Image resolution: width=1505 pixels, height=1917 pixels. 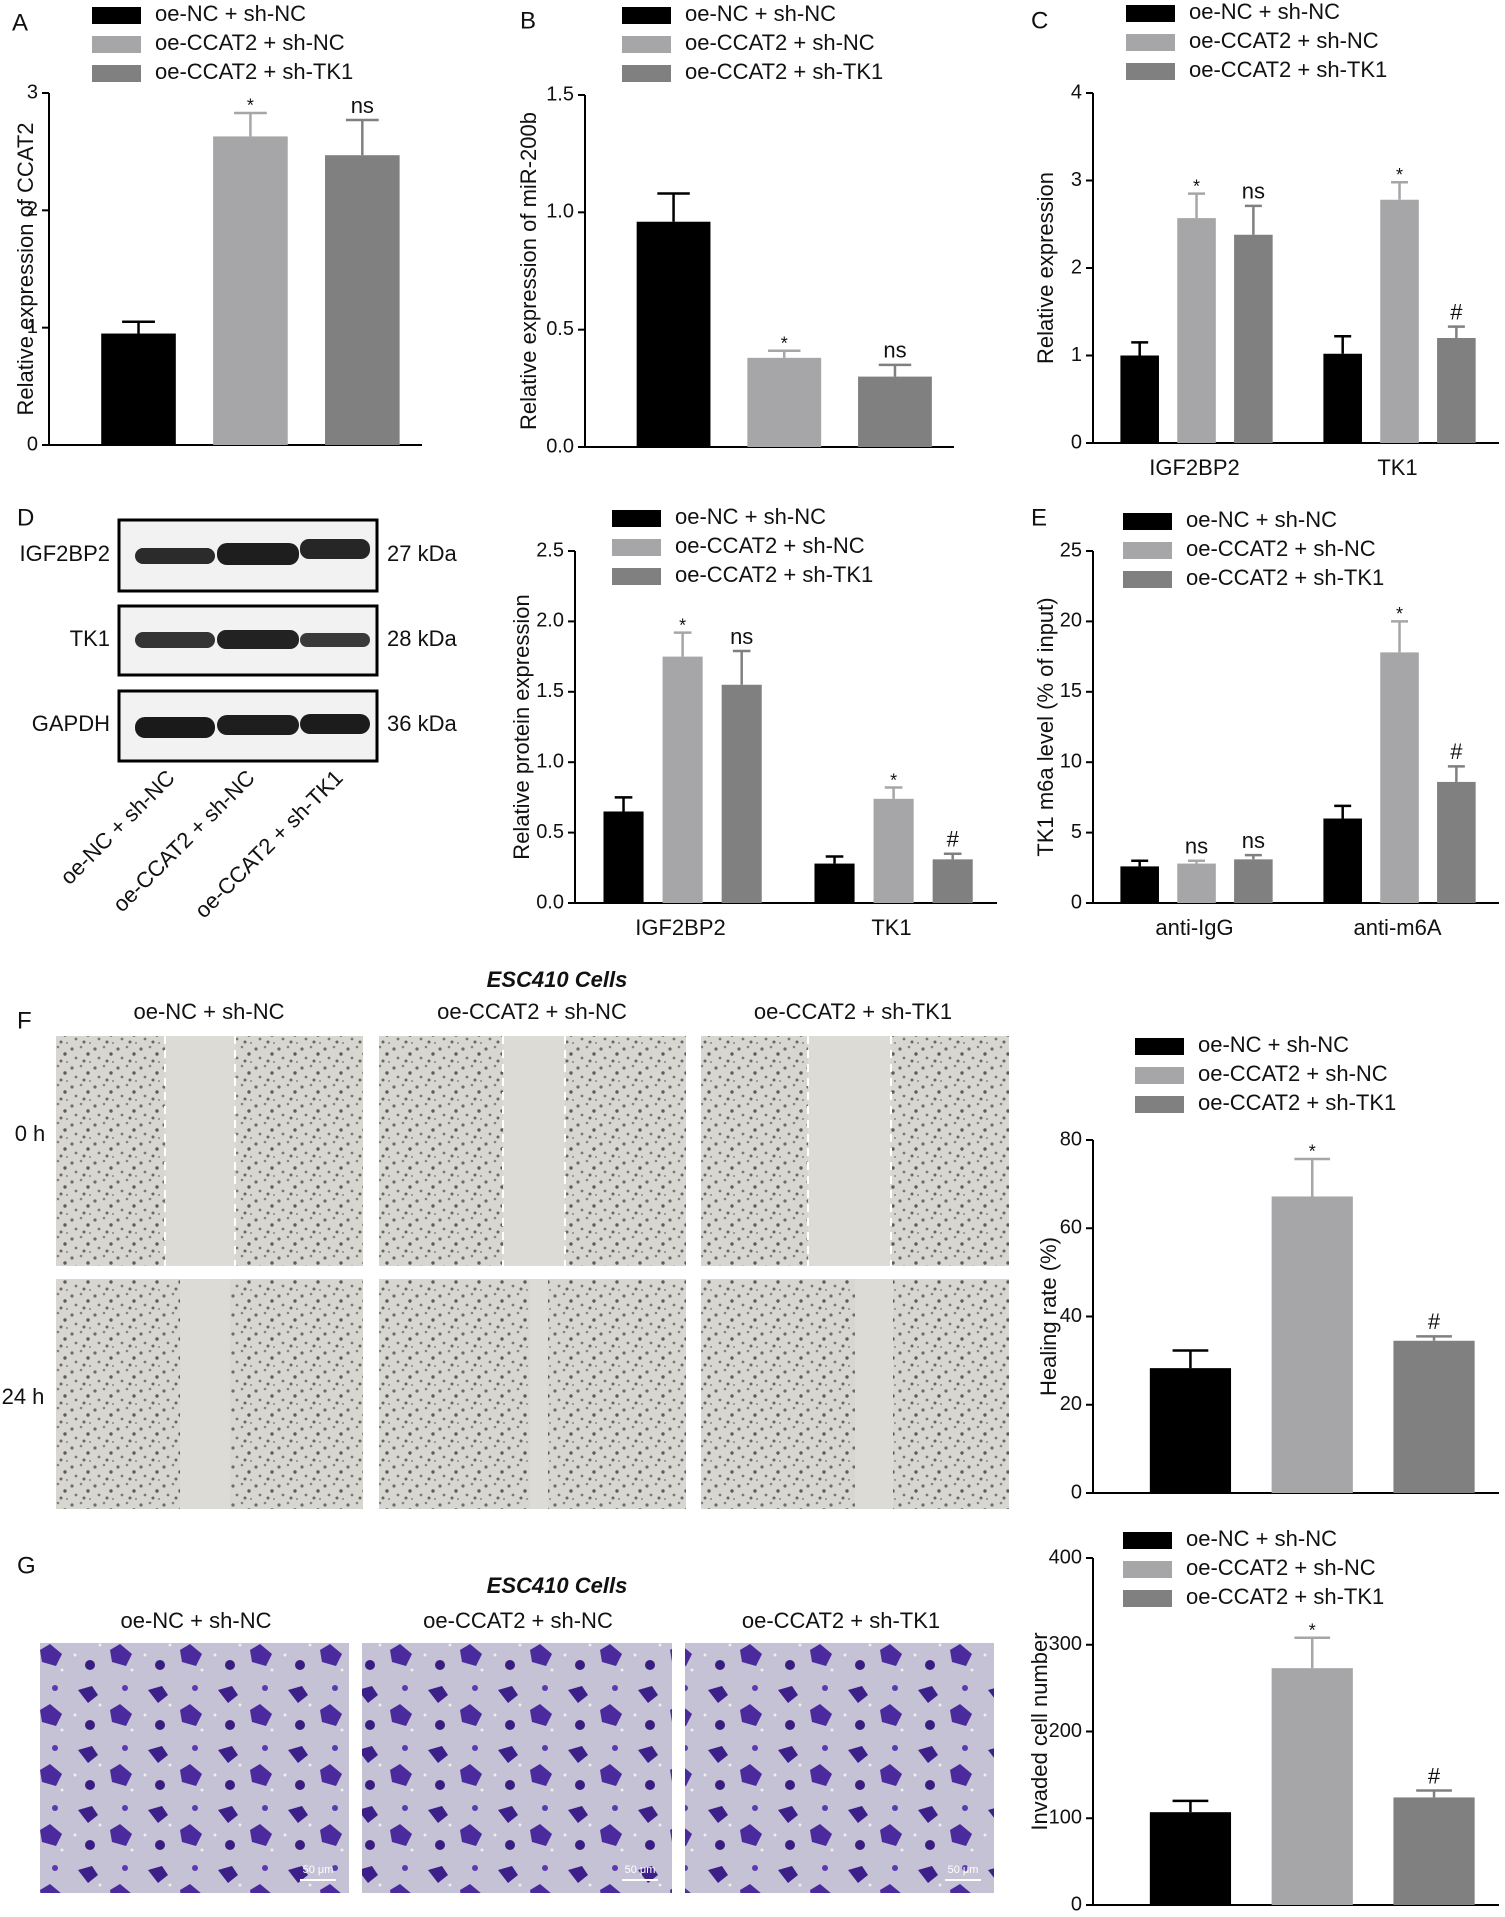 What do you see at coordinates (1076, 92) in the screenshot?
I see `y-tick-label: 4` at bounding box center [1076, 92].